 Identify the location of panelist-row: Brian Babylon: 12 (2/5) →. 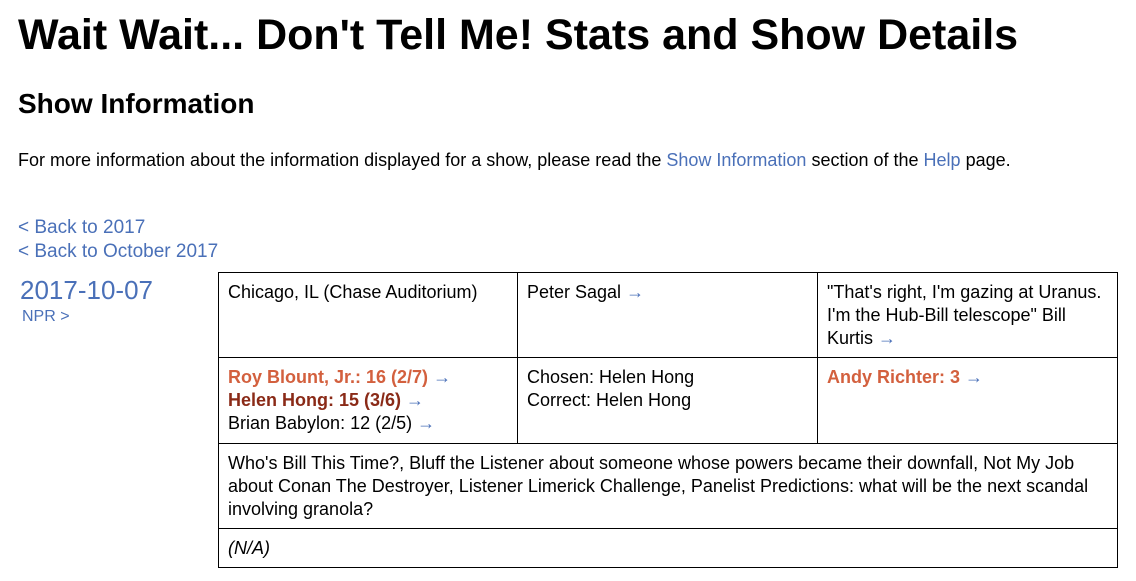
(368, 423).